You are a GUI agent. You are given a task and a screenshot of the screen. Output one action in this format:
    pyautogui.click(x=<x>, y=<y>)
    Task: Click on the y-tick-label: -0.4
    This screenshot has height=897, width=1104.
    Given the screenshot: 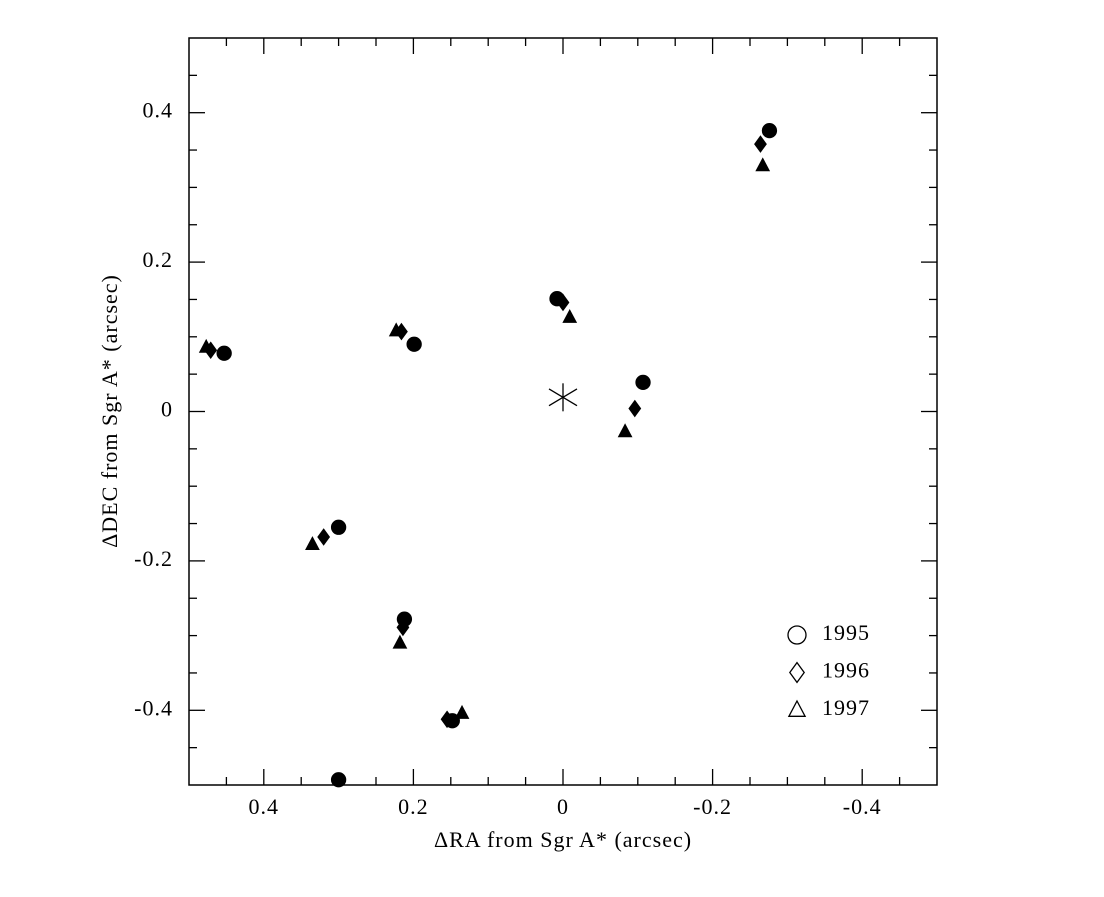 What is the action you would take?
    pyautogui.click(x=153, y=707)
    